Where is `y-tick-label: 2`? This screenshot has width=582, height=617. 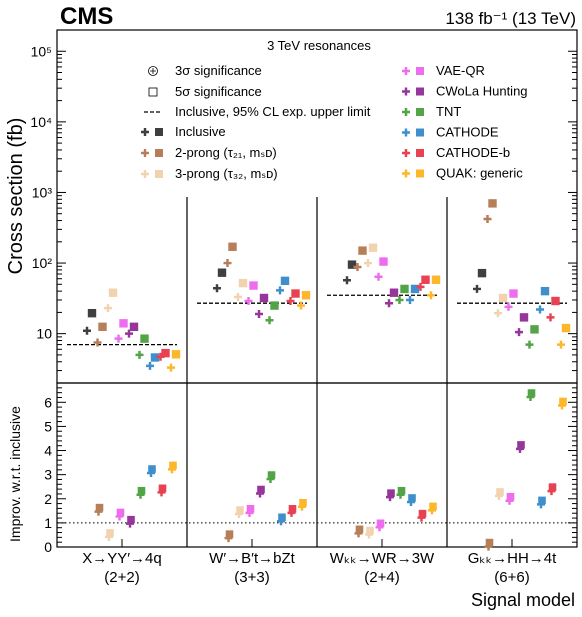
y-tick-label: 2 is located at coordinates (48, 499).